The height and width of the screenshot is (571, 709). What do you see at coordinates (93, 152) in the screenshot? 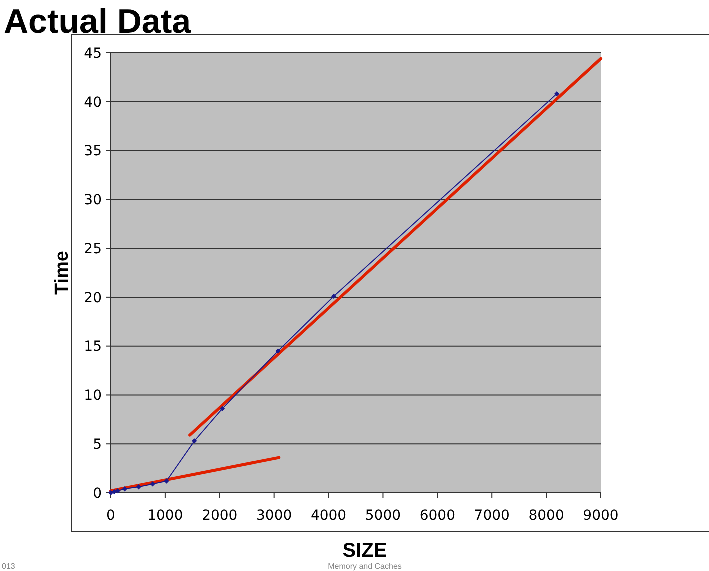
I see `y-tick-label: 35` at bounding box center [93, 152].